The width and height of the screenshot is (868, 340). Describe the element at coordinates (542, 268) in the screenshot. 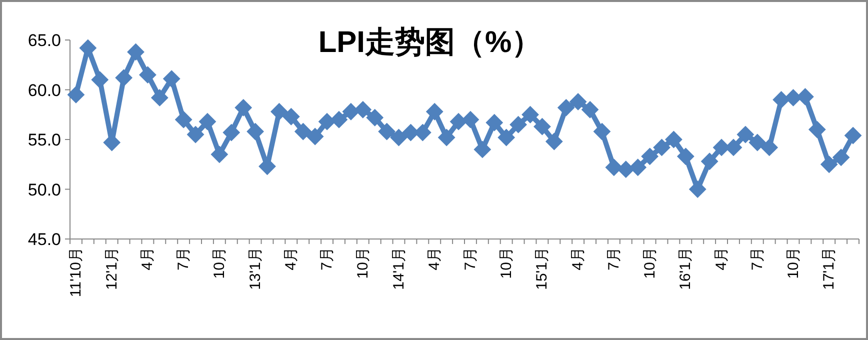

I see `x-tick-label: 15'1月` at that location.